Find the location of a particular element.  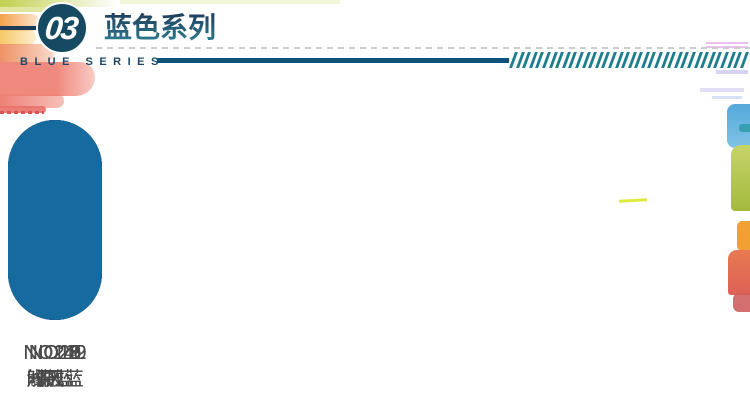

paint-stroke-blue-right is located at coordinates (738, 126).